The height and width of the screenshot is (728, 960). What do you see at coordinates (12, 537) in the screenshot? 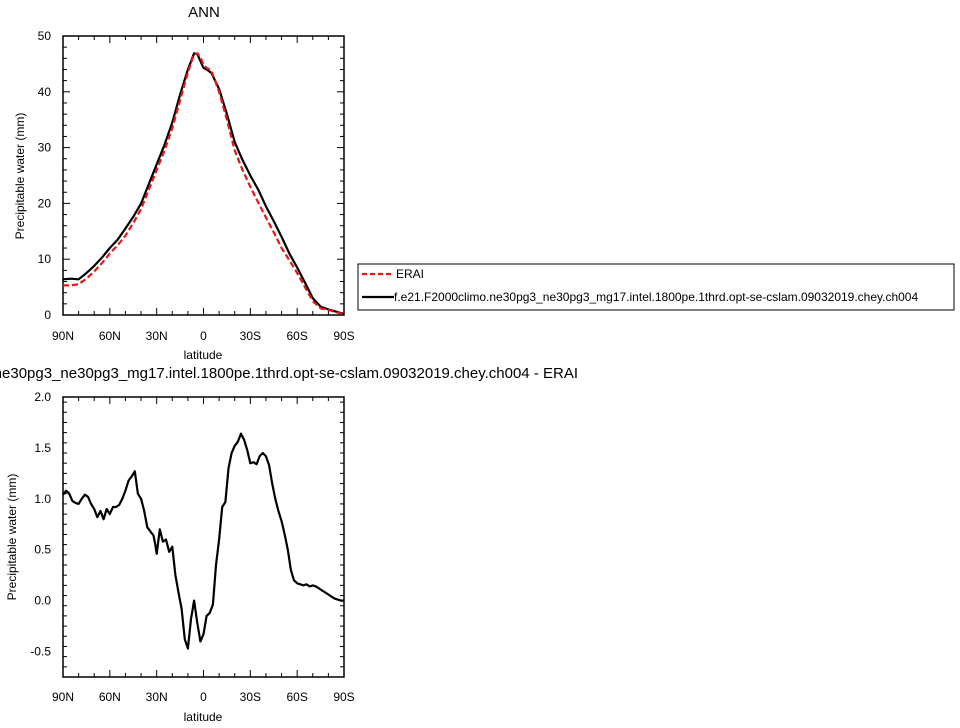
I see `bottom-y-axis-title: Precipitable water (mm)` at bounding box center [12, 537].